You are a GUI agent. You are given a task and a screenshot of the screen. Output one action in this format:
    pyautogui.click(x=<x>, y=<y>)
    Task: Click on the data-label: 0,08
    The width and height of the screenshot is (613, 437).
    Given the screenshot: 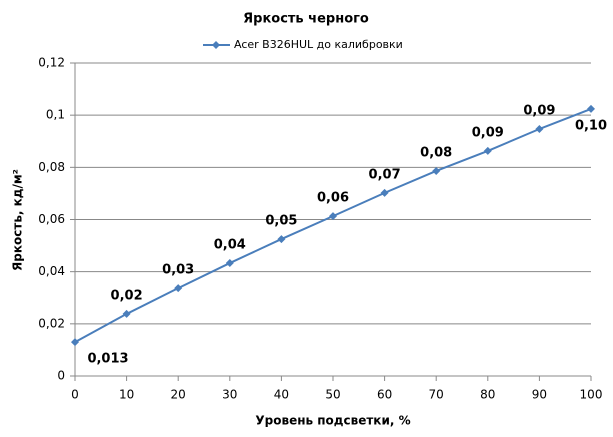 What is the action you would take?
    pyautogui.click(x=436, y=152)
    